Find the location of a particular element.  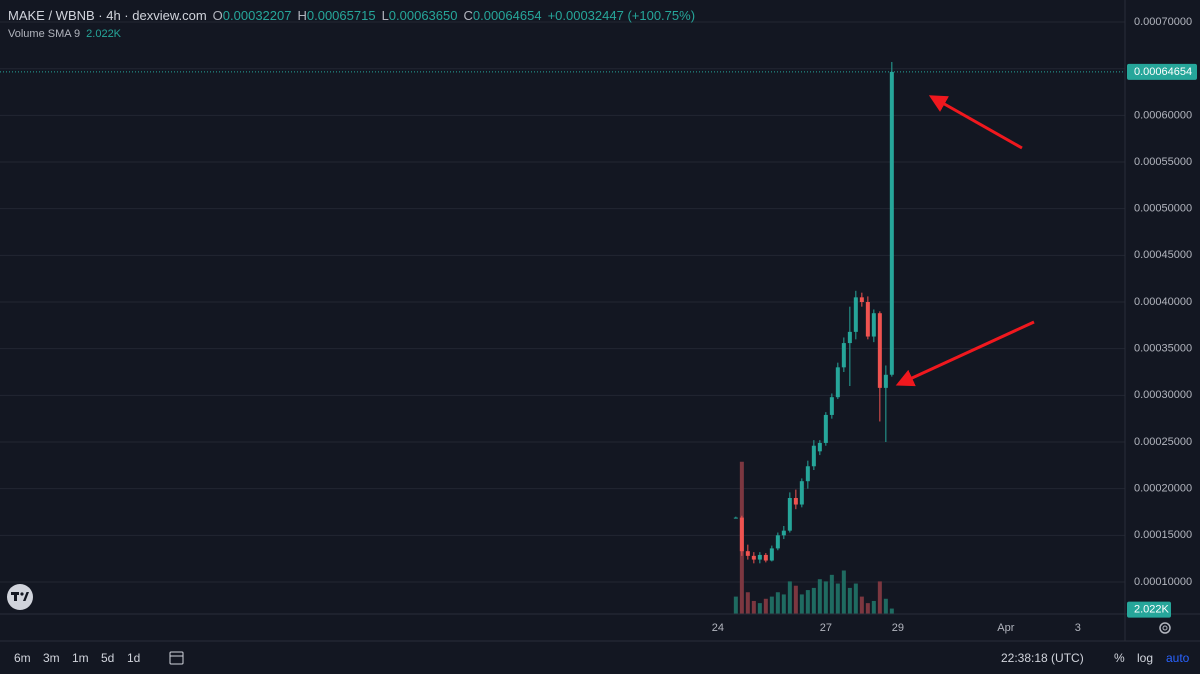

symbol-title: MAKE / WBNB · 4h · dexview.com is located at coordinates (107, 15).